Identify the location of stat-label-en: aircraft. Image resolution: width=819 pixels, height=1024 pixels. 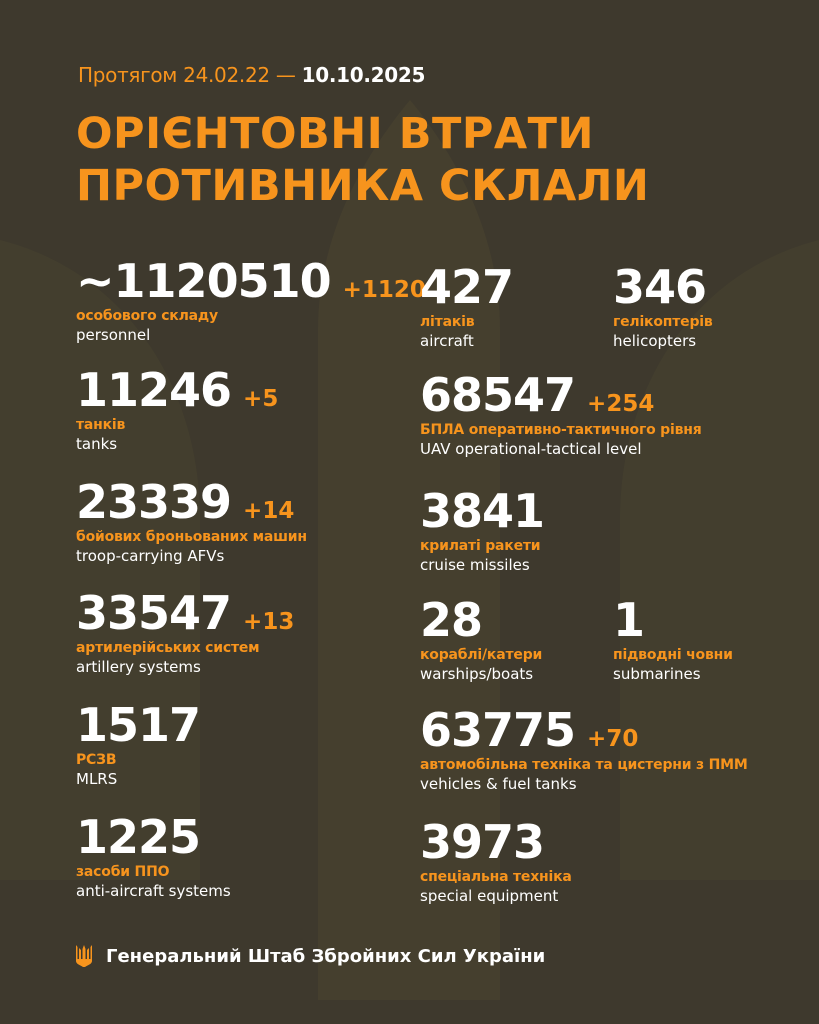
(447, 341).